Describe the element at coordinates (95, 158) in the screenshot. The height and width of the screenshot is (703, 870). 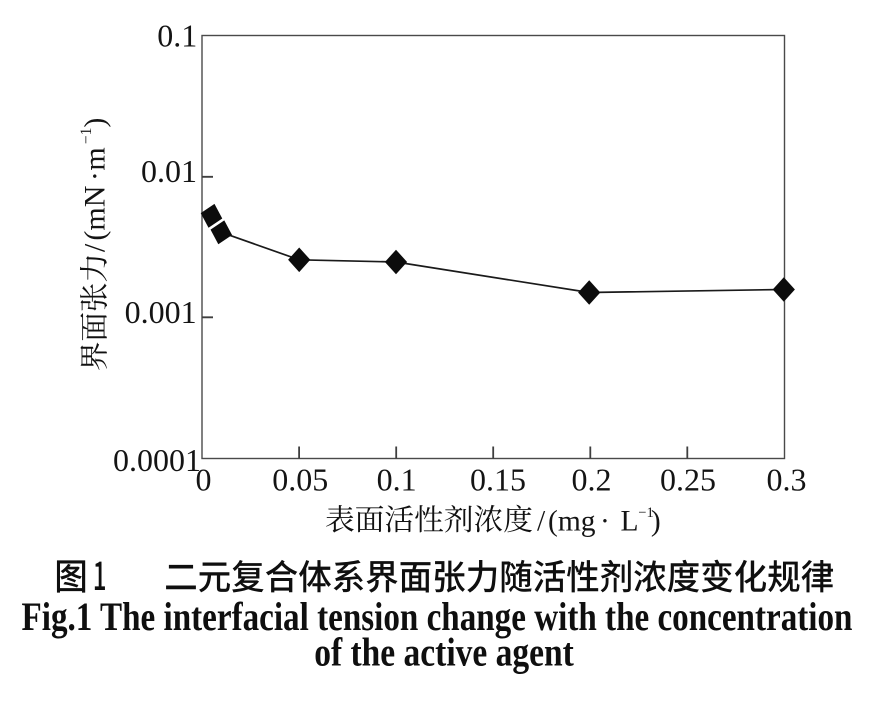
I see `svg-text: m` at that location.